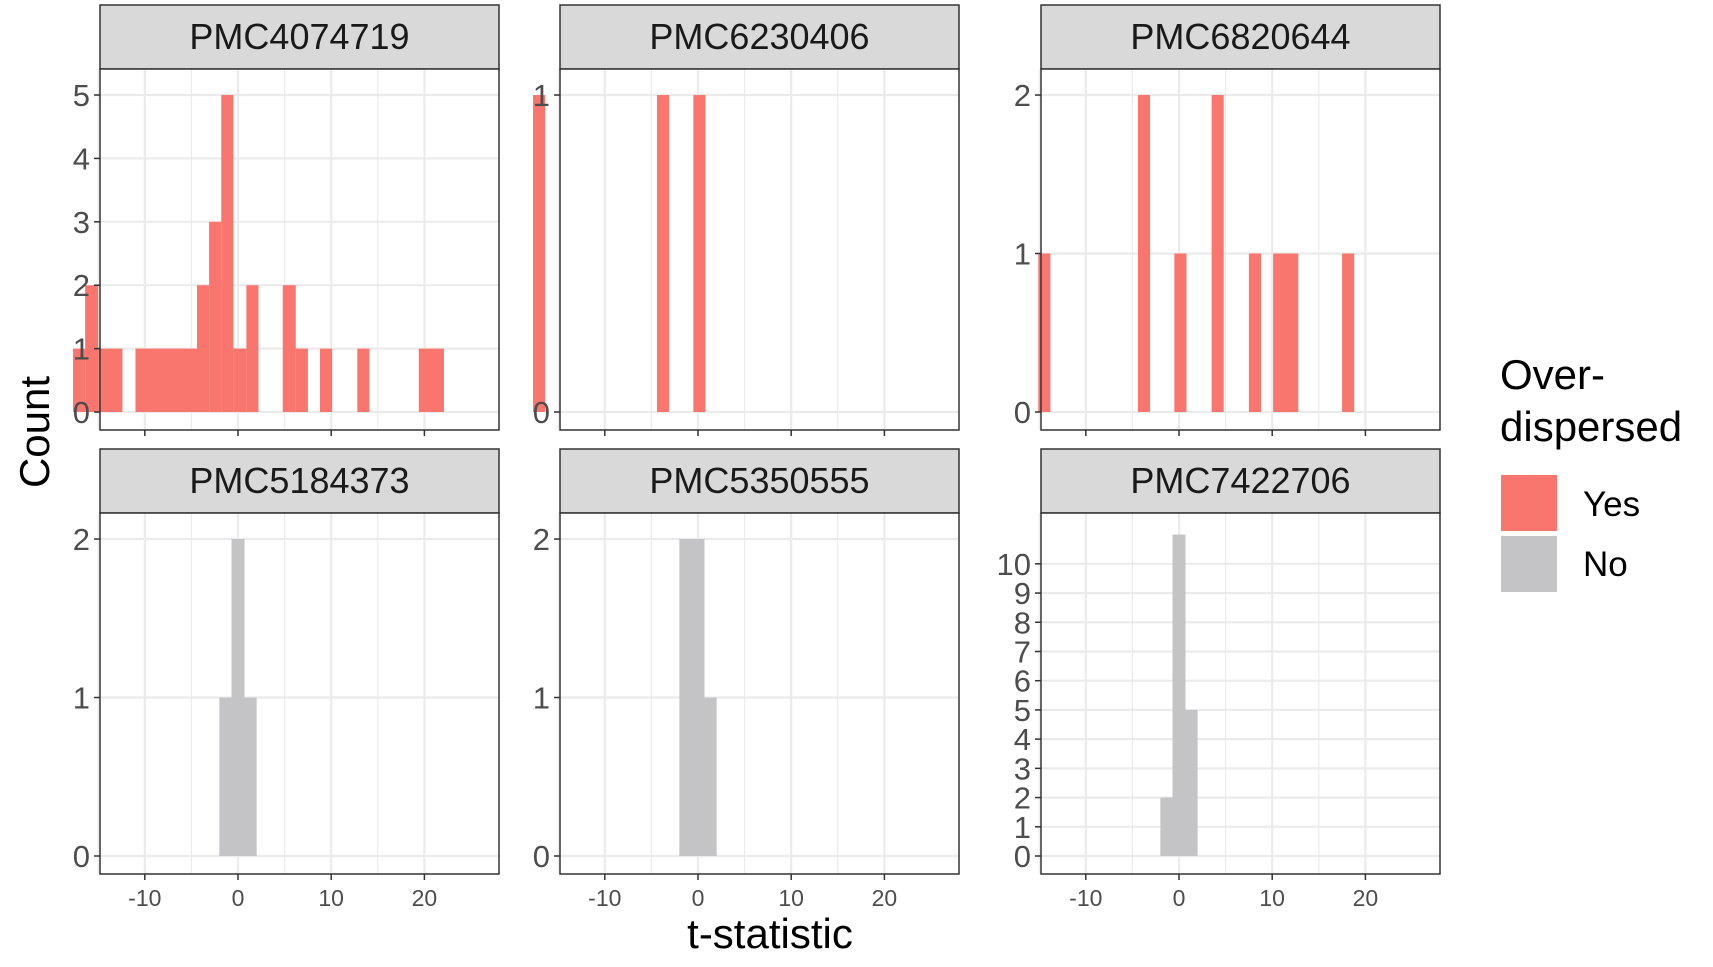 The height and width of the screenshot is (967, 1713). Describe the element at coordinates (1529, 503) in the screenshot. I see `legend-key-yes` at that location.